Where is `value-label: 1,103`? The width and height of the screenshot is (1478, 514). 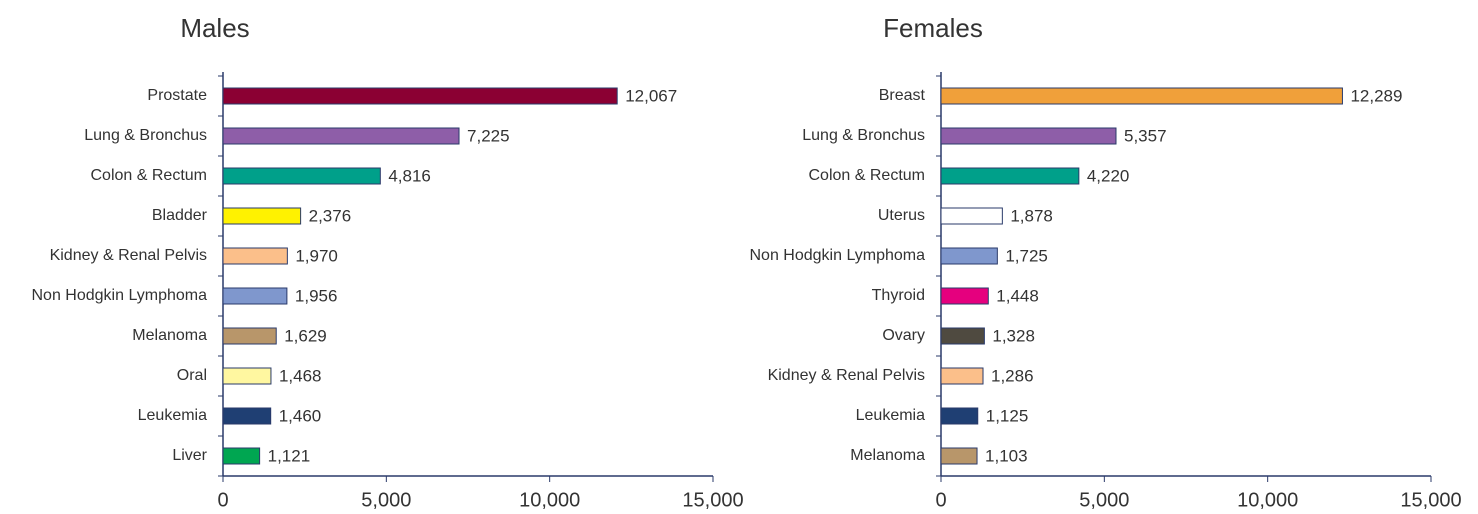 value-label: 1,103 is located at coordinates (1006, 455).